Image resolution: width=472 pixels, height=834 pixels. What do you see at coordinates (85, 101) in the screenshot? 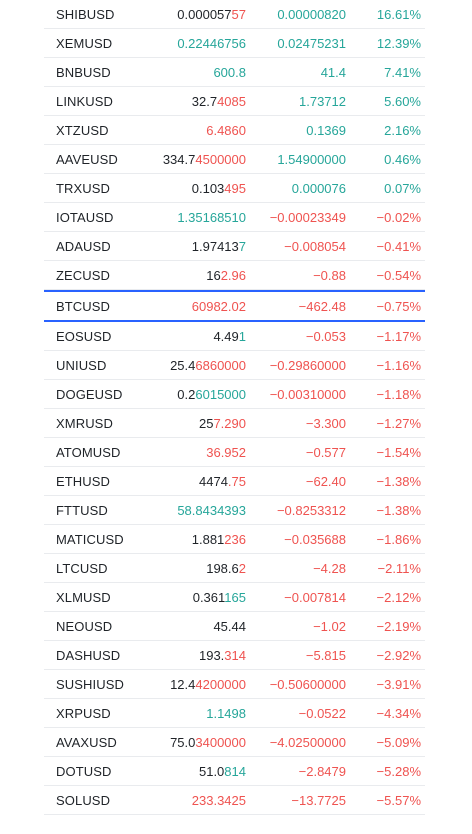
I see `symbol-label: LINKUSD` at bounding box center [85, 101].